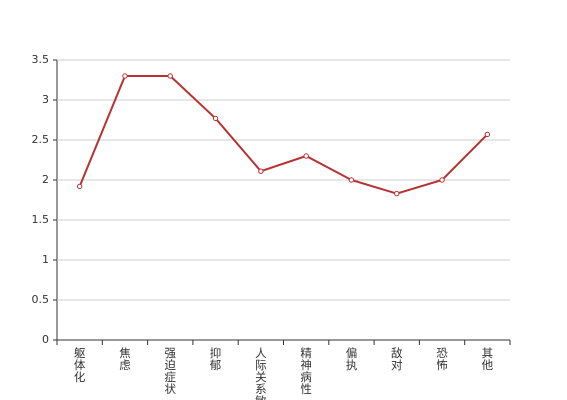  I want to click on y-tick-label: 2, so click(45, 179).